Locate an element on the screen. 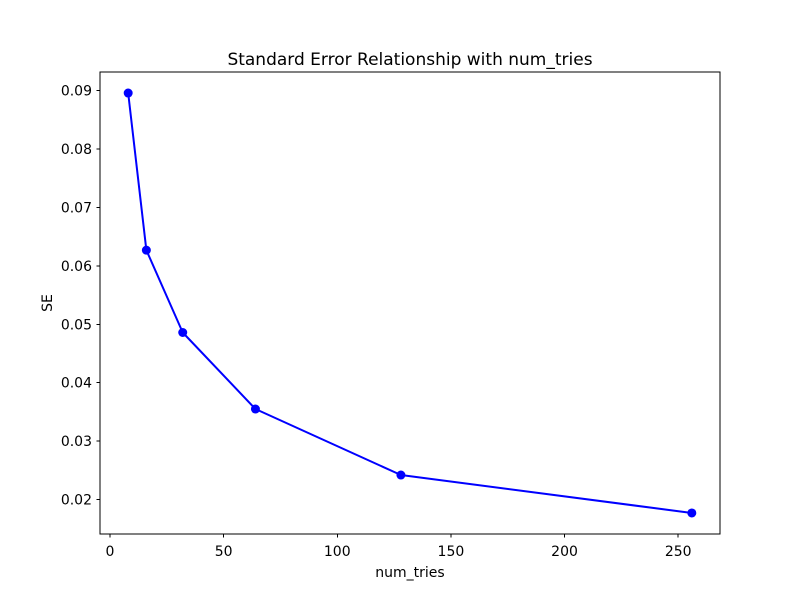  x-tick-label: 0 is located at coordinates (110, 552).